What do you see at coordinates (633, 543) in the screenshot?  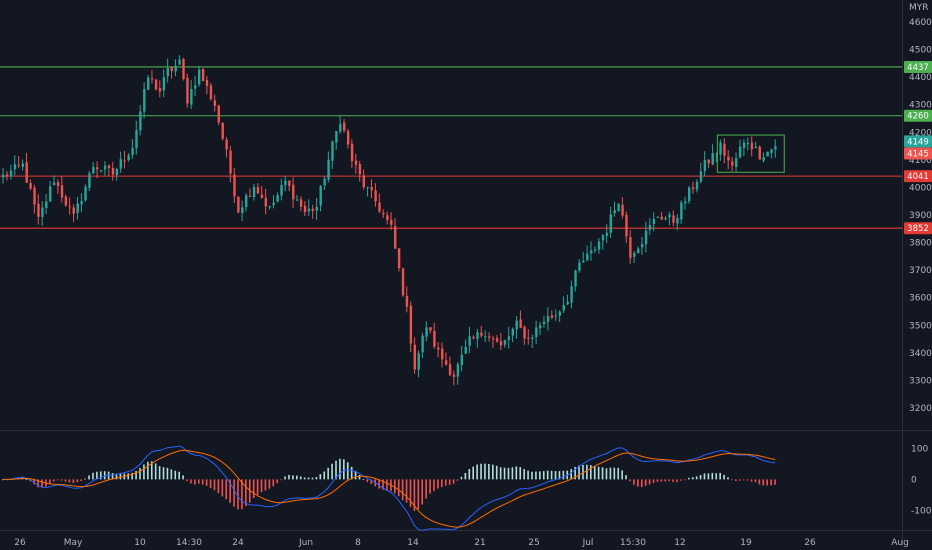 I see `x-tick-label: 15:30` at bounding box center [633, 543].